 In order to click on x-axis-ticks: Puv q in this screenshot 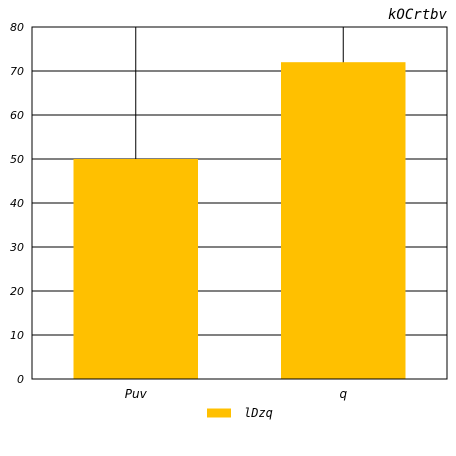, I will do `click(236, 394)`.